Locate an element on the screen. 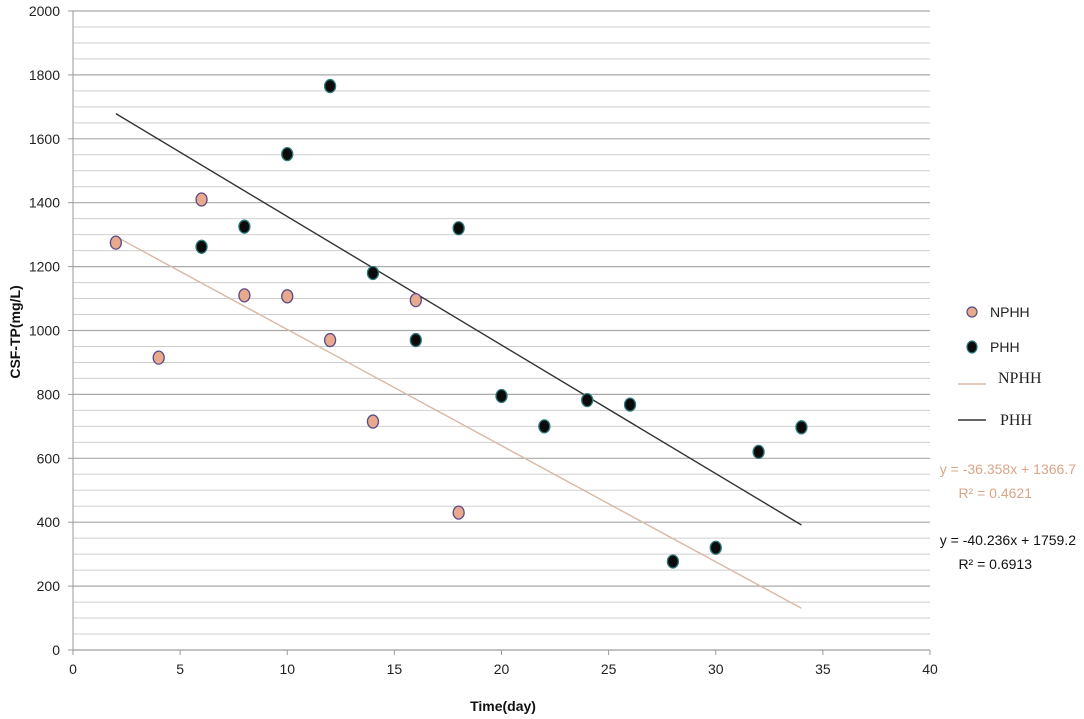  legend-marker-phh is located at coordinates (972, 347).